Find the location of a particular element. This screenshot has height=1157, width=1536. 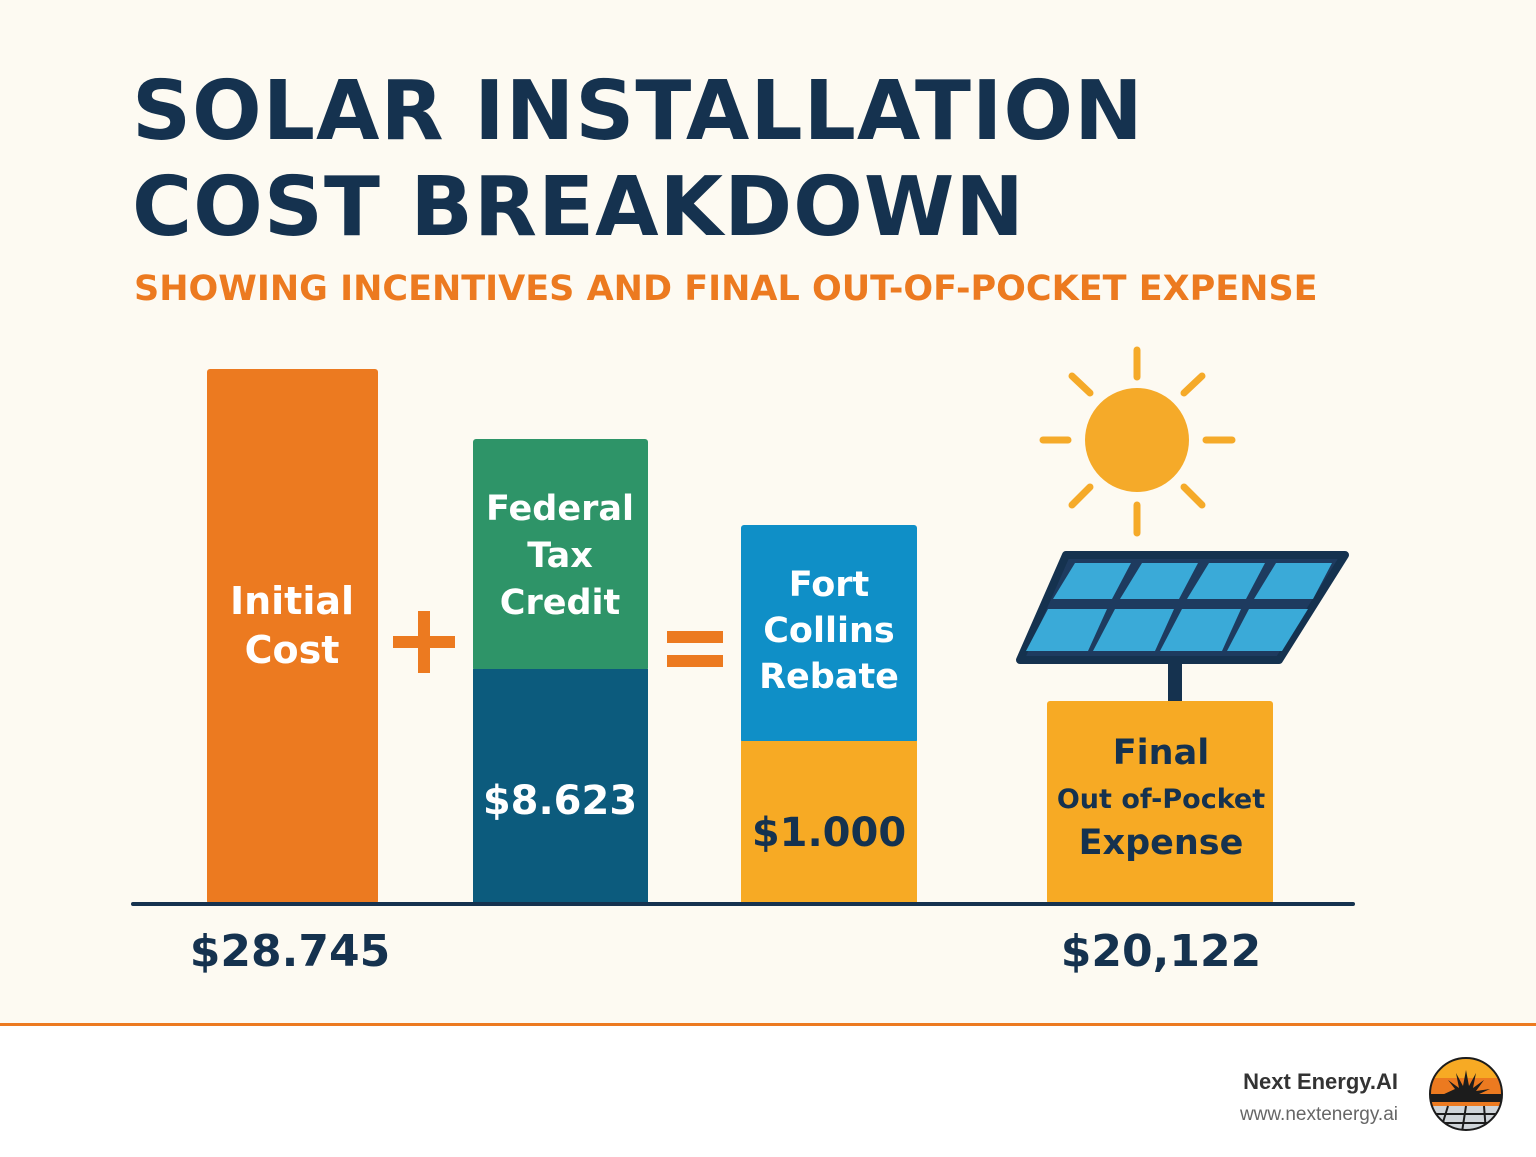

bar-fort-collins-rebate-value: $1.000 is located at coordinates (829, 833).